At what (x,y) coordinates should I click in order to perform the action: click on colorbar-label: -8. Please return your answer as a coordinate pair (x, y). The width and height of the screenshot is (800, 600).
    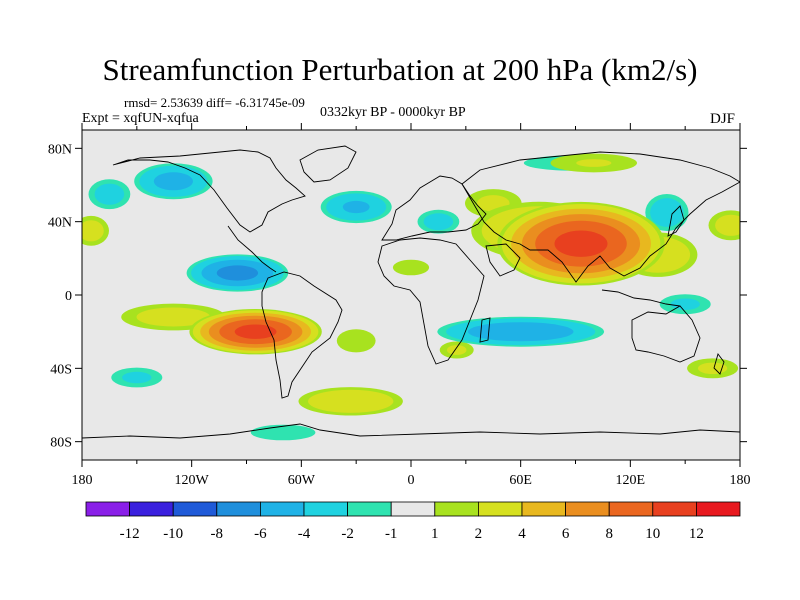
    Looking at the image, I should click on (217, 534).